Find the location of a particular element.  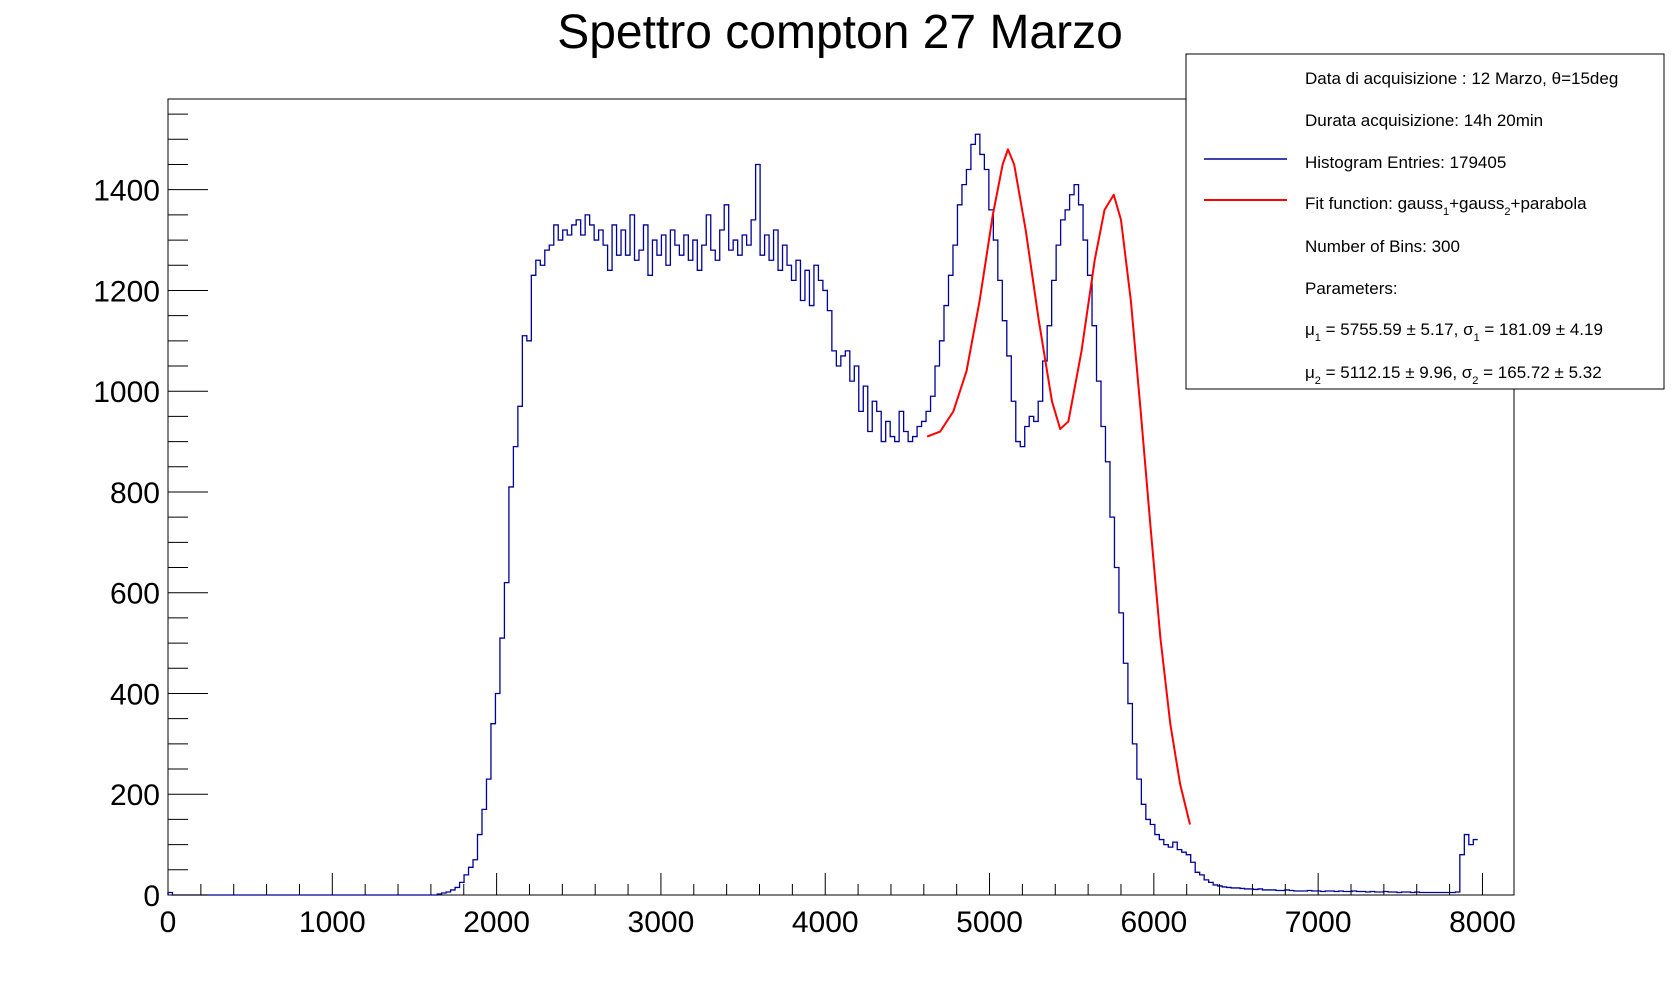

legend-param-line-1: μ1 = 5755.59 ± 5.17, σ1 = 181.09 ± 4.19 is located at coordinates (1454, 332).